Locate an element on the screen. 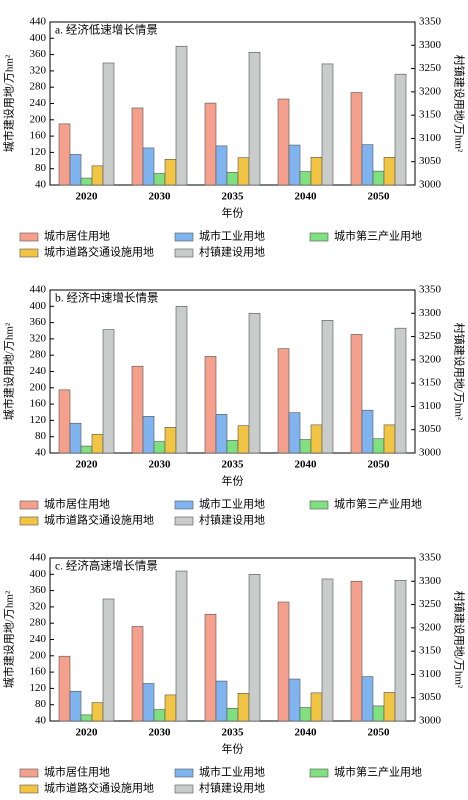 The width and height of the screenshot is (468, 800). y-tick-label: 40 is located at coordinates (41, 453).